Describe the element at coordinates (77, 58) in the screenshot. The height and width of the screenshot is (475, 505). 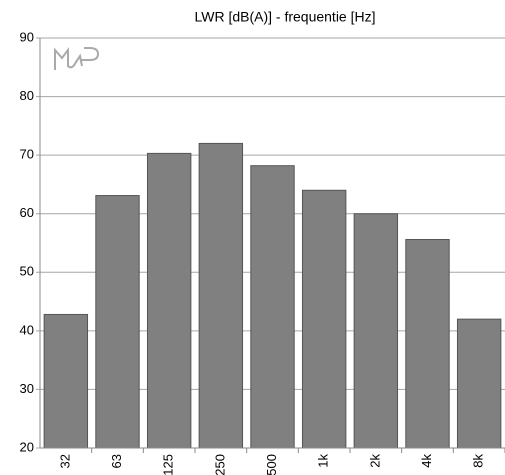
I see `logo` at that location.